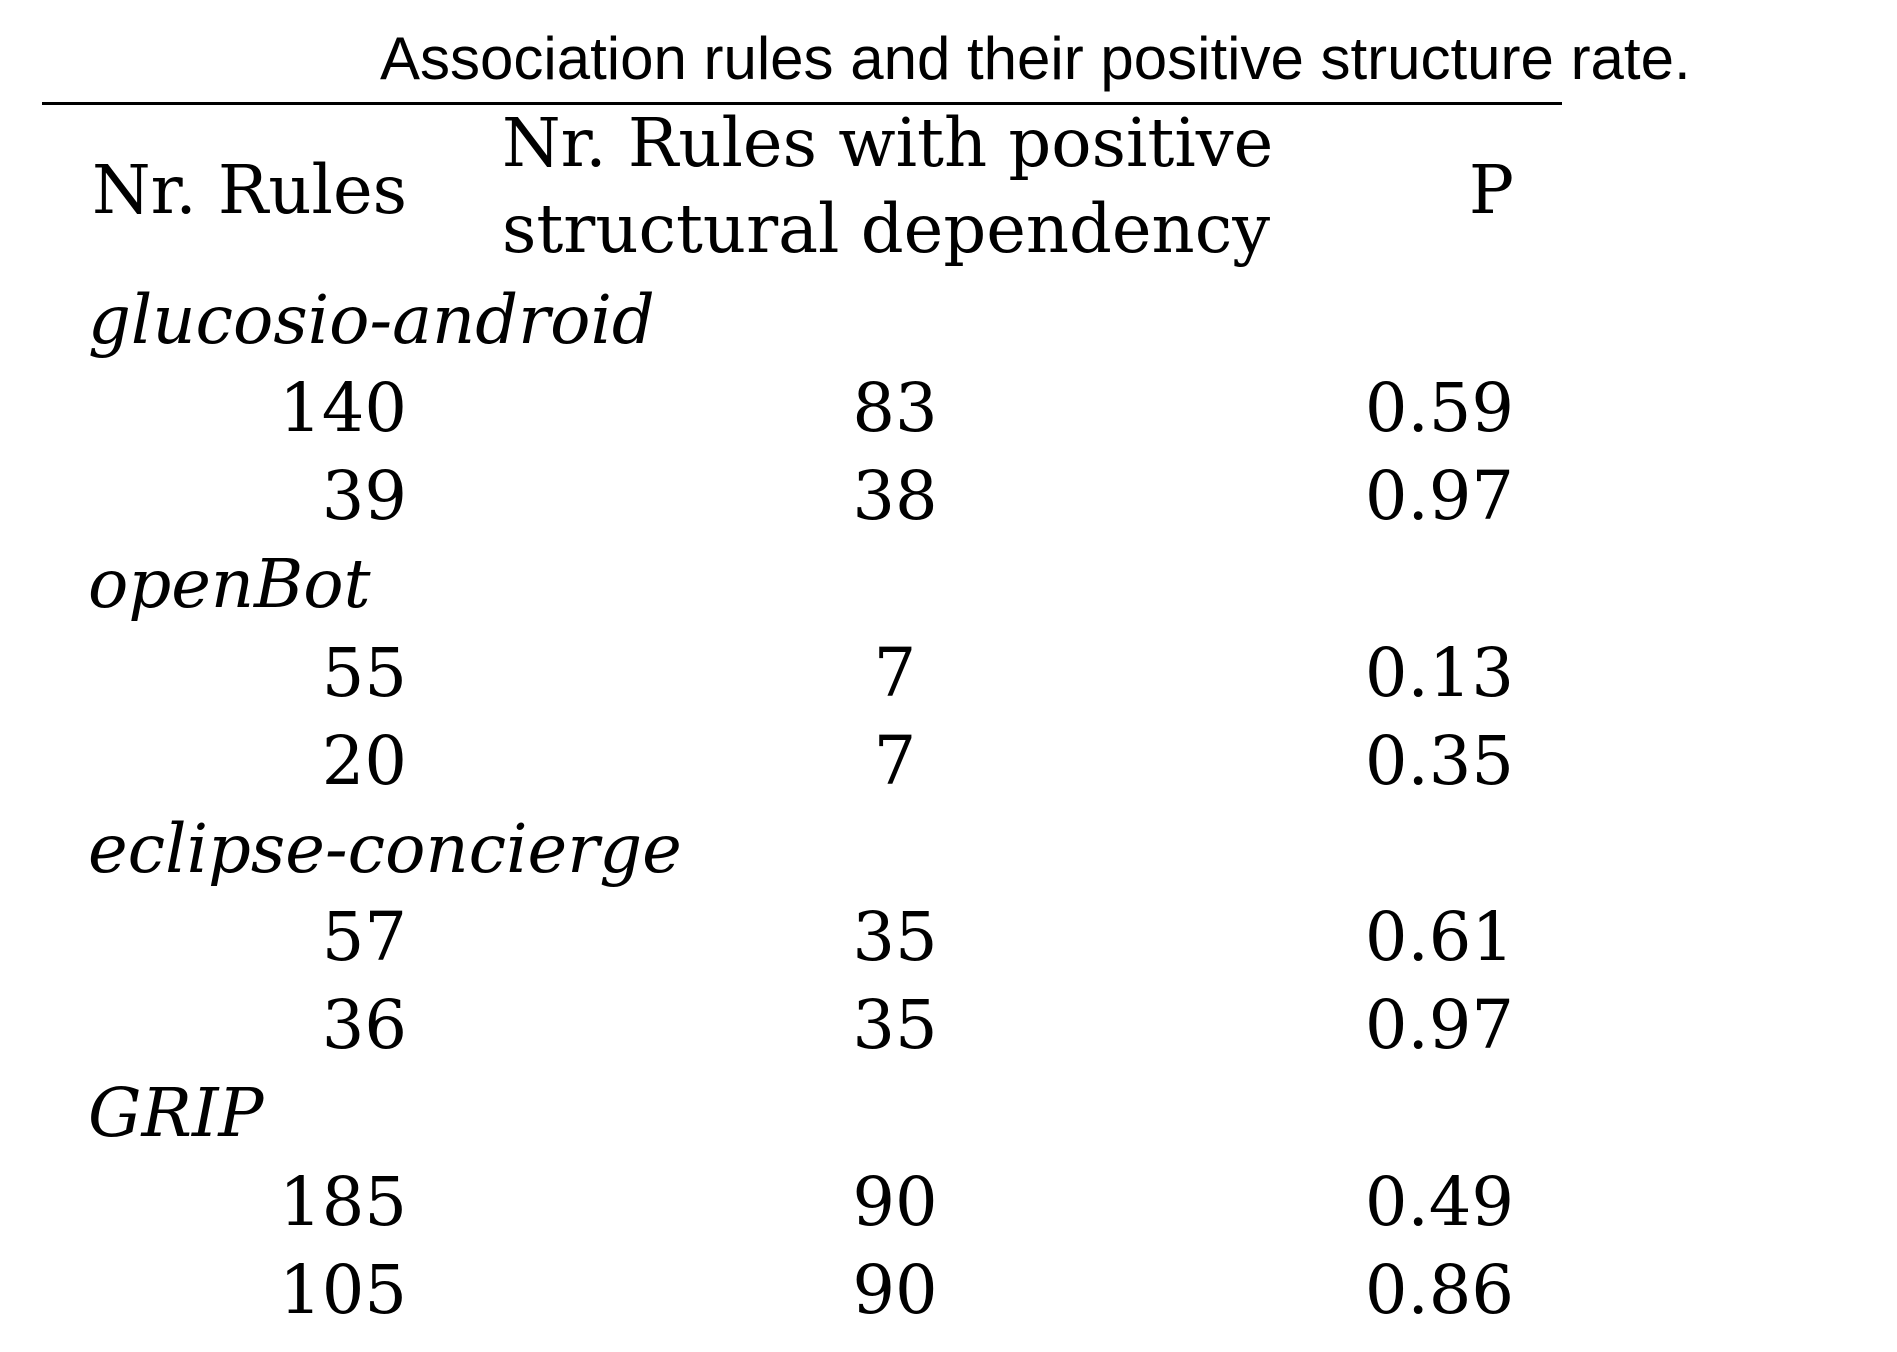 This screenshot has width=1897, height=1352. What do you see at coordinates (1439, 673) in the screenshot?
I see `cell-p: 0.13` at bounding box center [1439, 673].